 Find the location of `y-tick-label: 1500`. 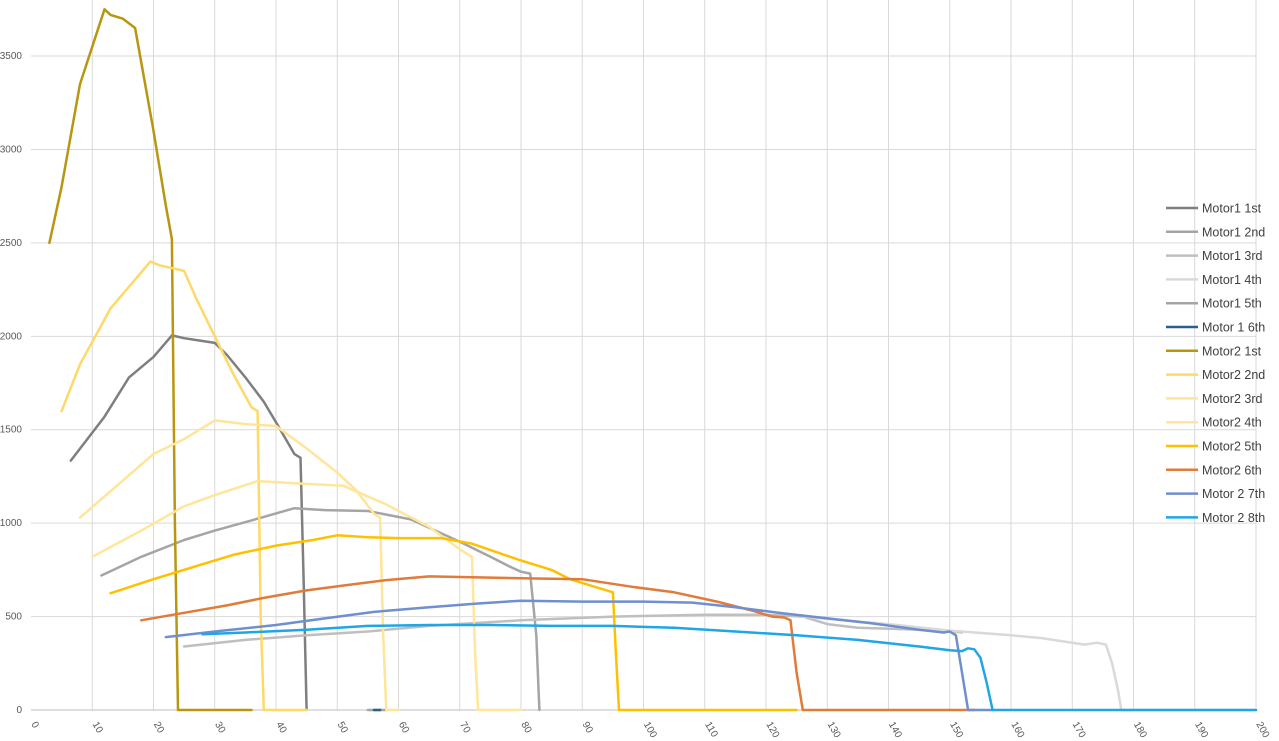

y-tick-label: 1500 is located at coordinates (11, 430).